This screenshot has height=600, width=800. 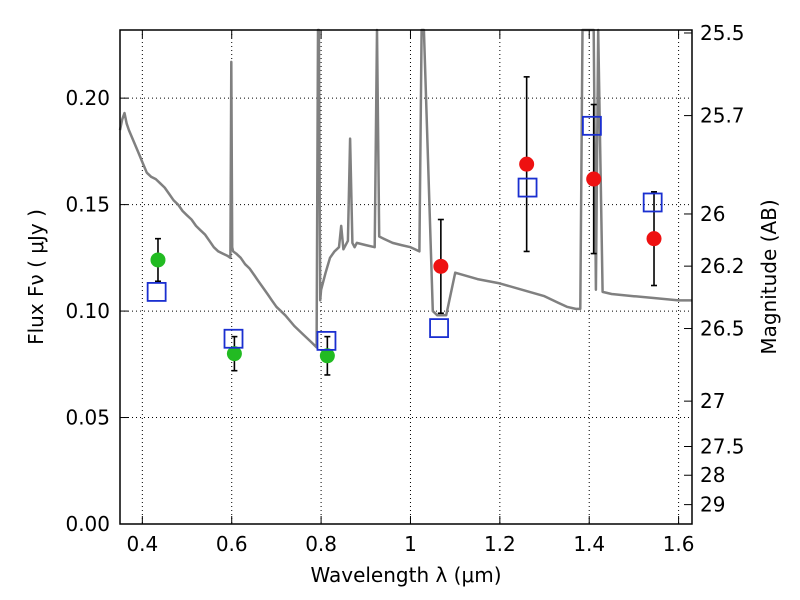 I want to click on y2-tick-label: 27.5, so click(x=722, y=446).